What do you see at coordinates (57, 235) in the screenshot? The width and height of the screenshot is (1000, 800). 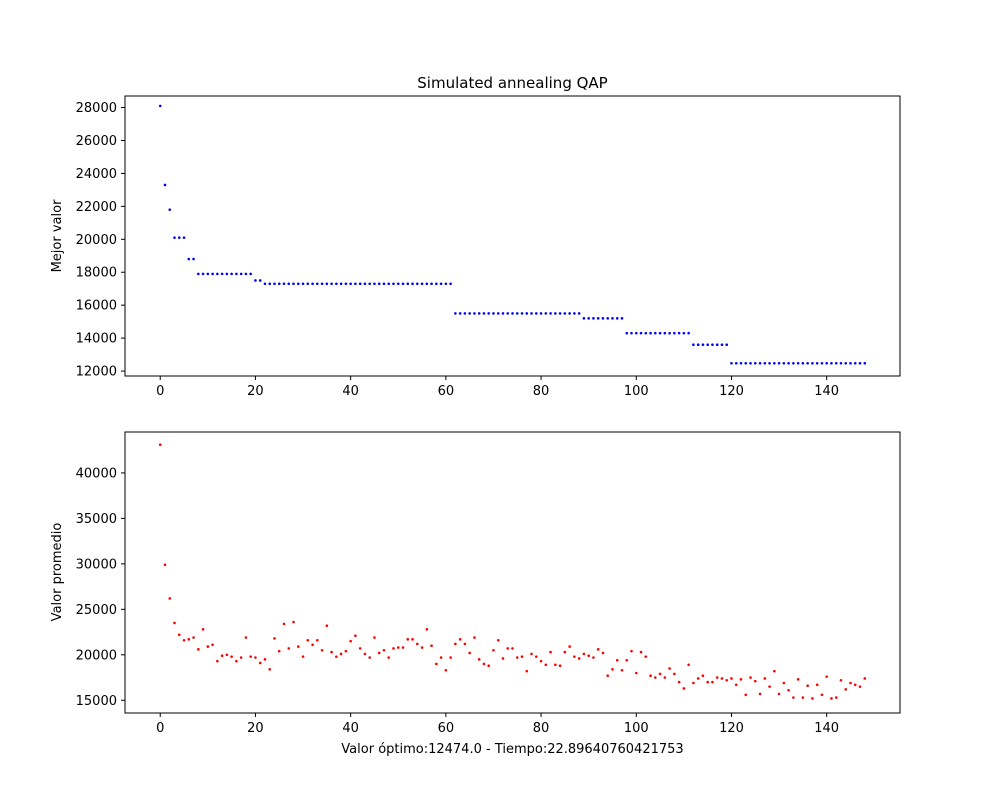 I see `y-axis-title-top: Mejor valor` at bounding box center [57, 235].